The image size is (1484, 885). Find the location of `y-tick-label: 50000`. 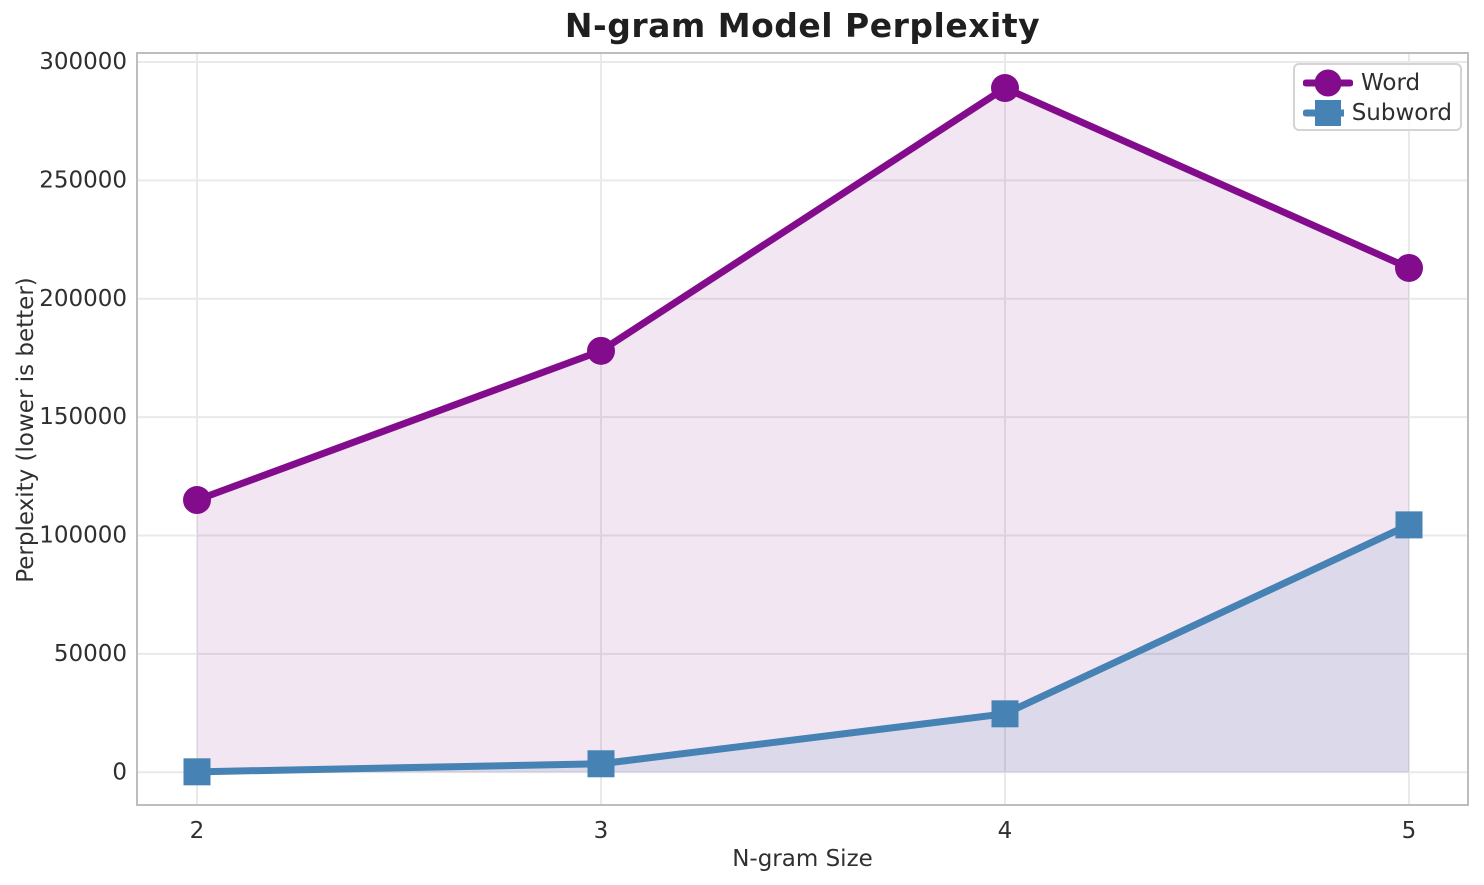

y-tick-label: 50000 is located at coordinates (90, 654).